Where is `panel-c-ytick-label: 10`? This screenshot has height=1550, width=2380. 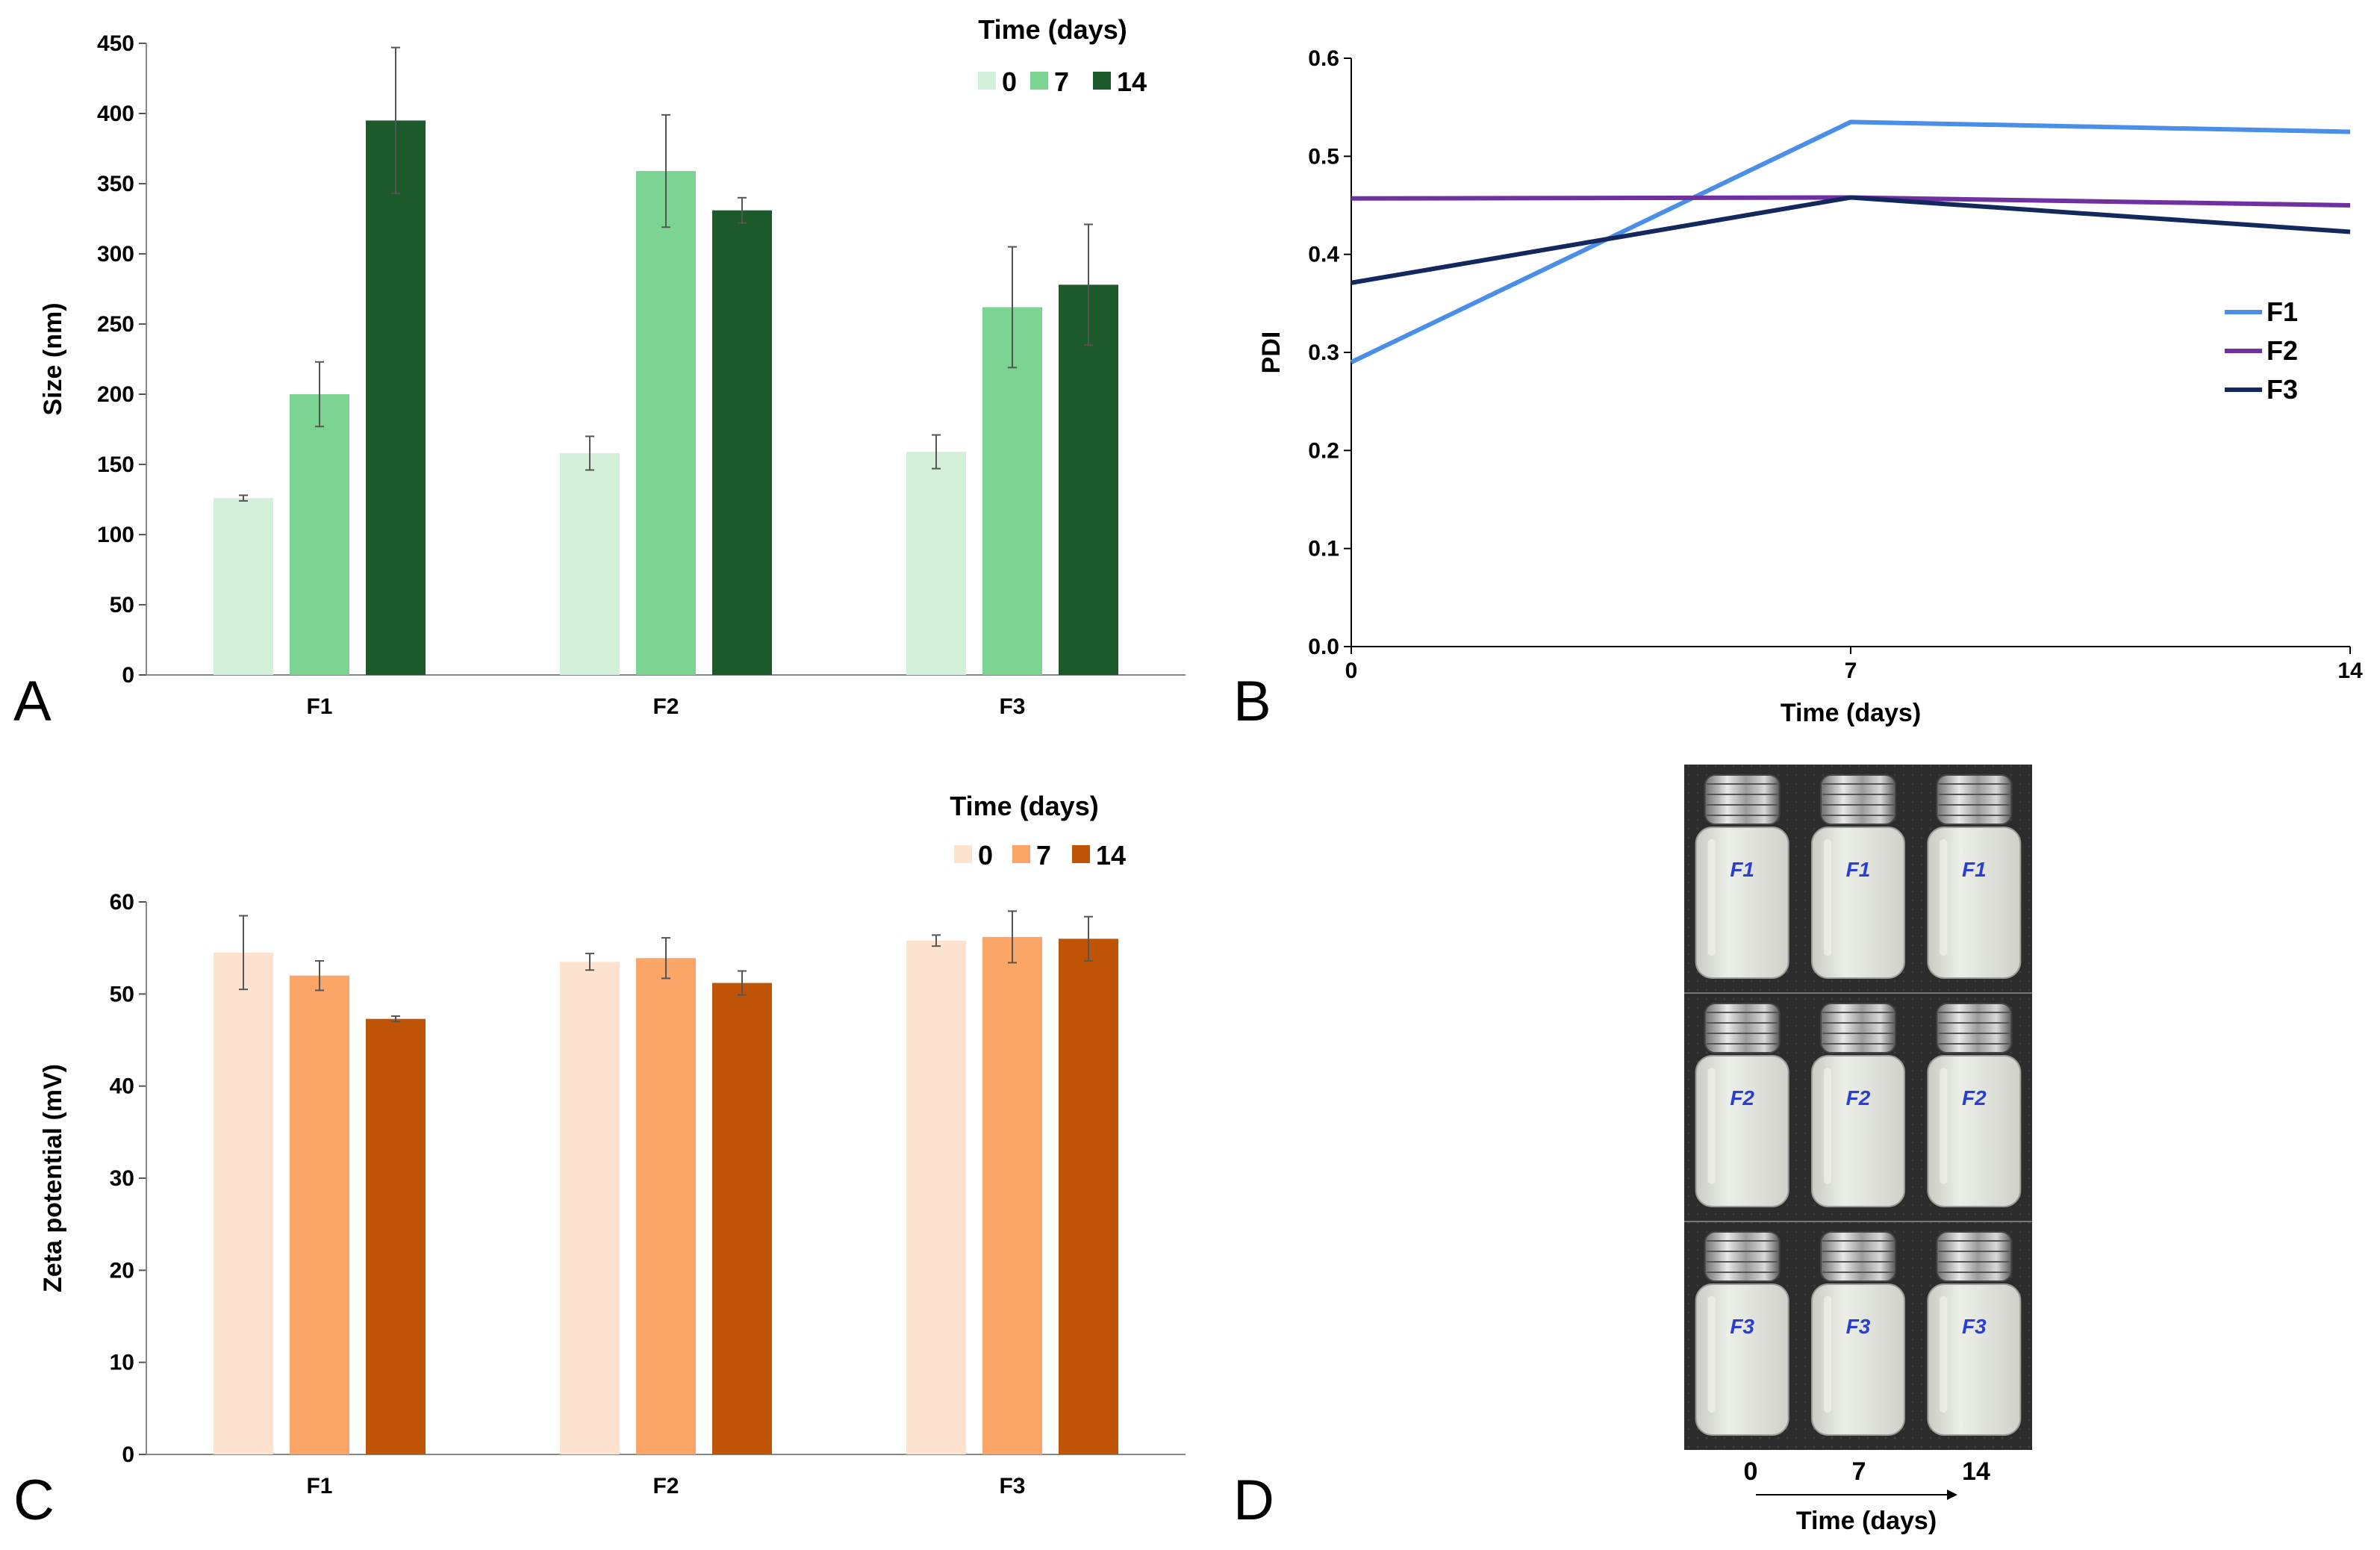
panel-c-ytick-label: 10 is located at coordinates (122, 1363).